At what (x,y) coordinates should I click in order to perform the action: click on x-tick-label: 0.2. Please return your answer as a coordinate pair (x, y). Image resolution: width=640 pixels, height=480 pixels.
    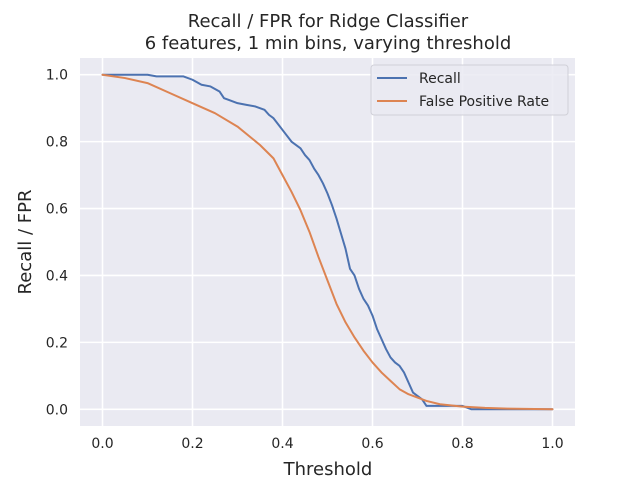
    Looking at the image, I should click on (192, 444).